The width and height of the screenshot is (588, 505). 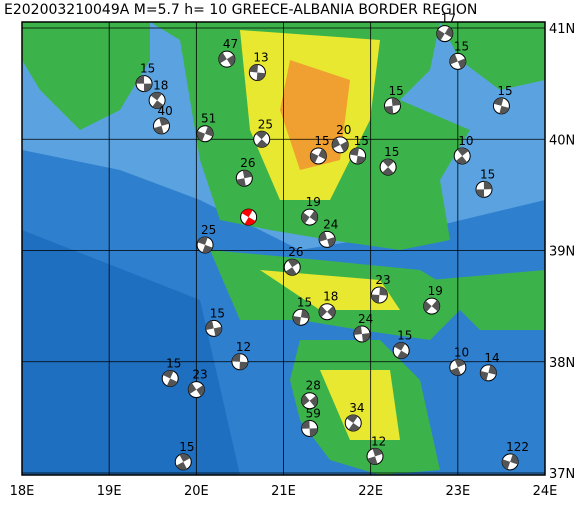 What do you see at coordinates (545, 491) in the screenshot?
I see `lon-tick-label: 24E` at bounding box center [545, 491].